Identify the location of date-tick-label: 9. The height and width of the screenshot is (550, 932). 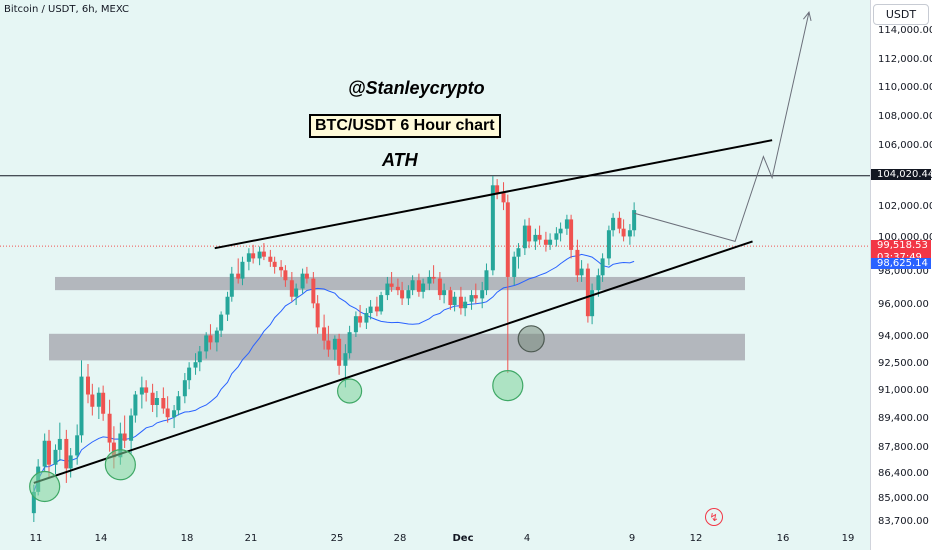
(632, 538).